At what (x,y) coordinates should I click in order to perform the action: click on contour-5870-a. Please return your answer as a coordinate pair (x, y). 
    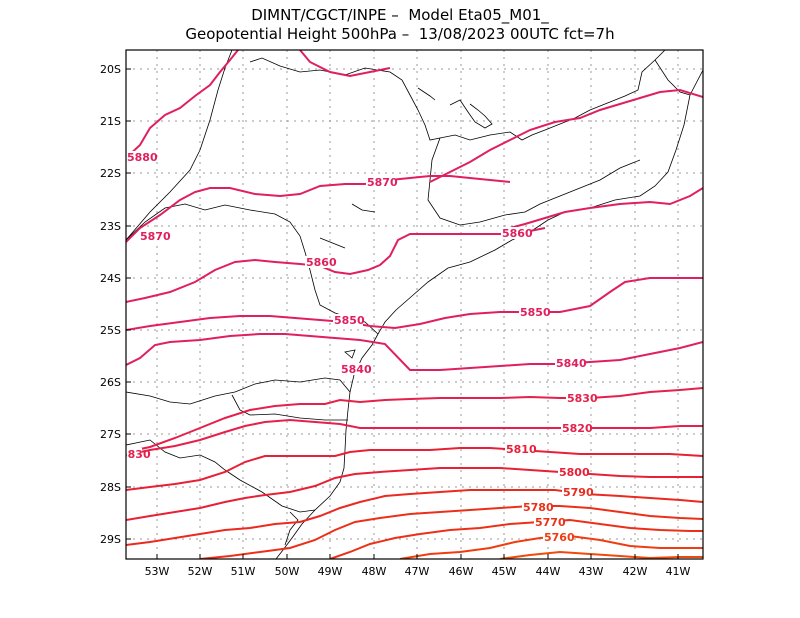
    Looking at the image, I should click on (318, 209).